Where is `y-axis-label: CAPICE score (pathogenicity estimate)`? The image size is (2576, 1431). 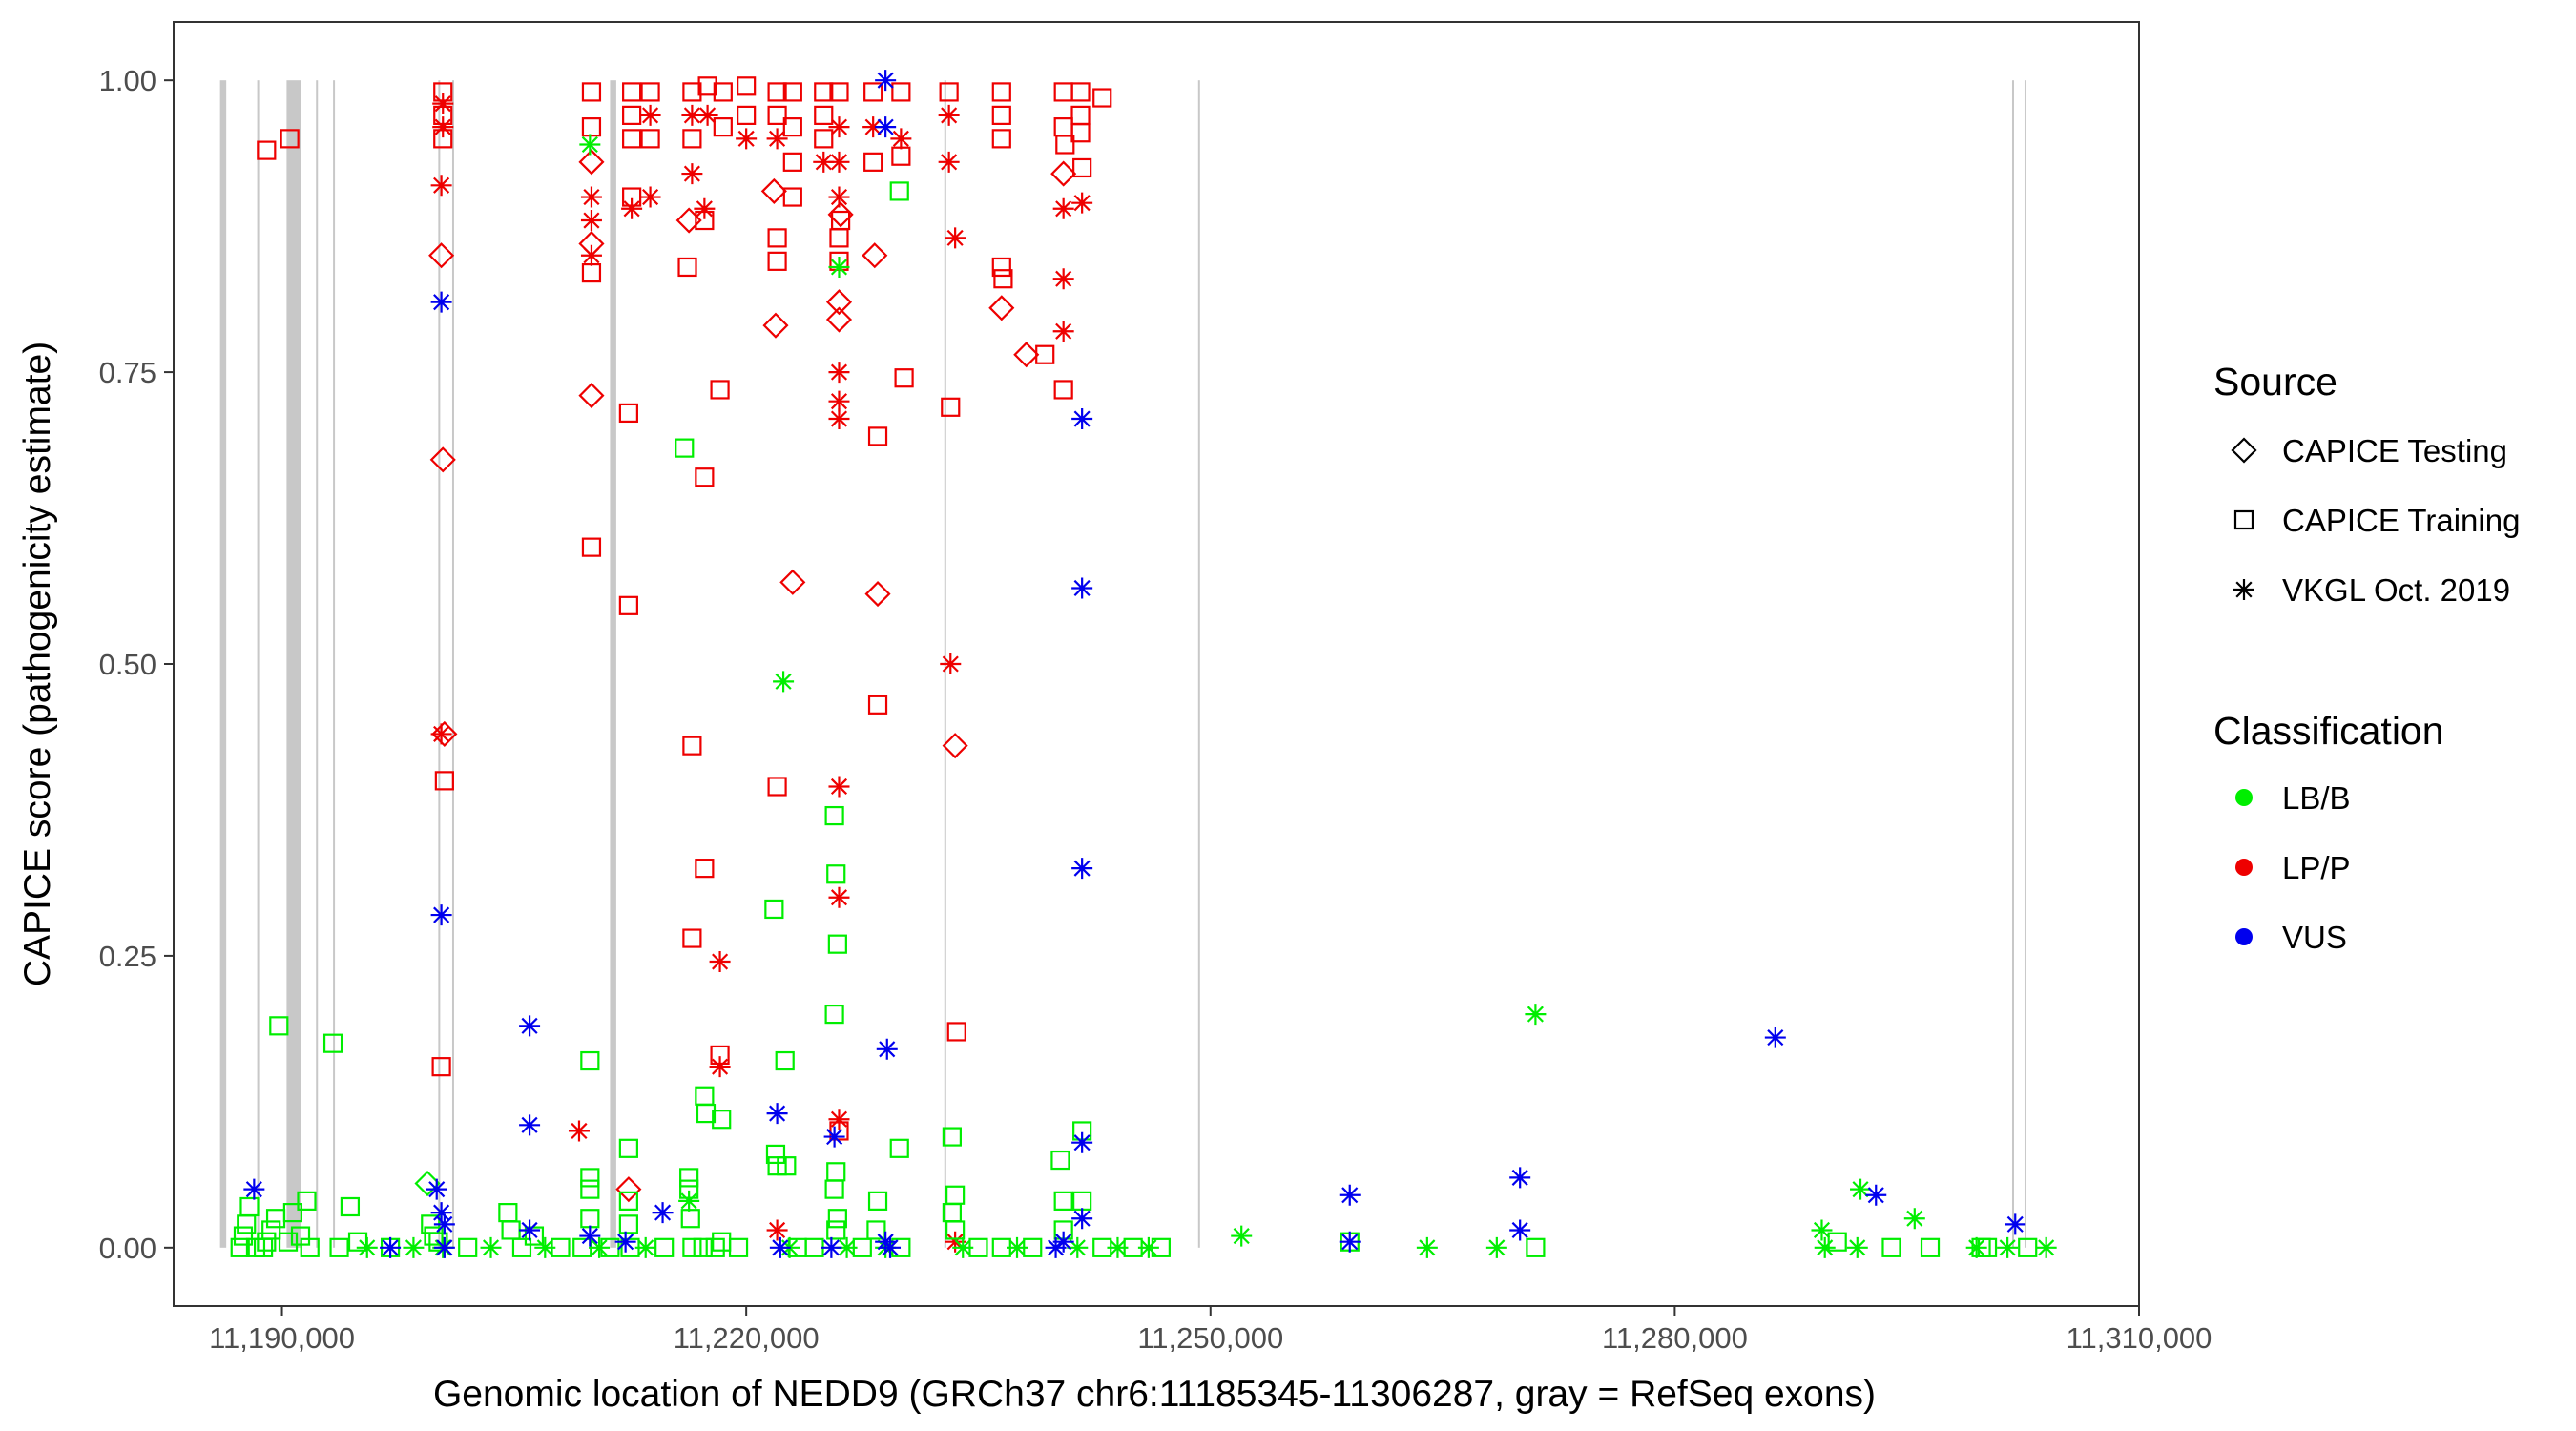 y-axis-label: CAPICE score (pathogenicity estimate) is located at coordinates (37, 664).